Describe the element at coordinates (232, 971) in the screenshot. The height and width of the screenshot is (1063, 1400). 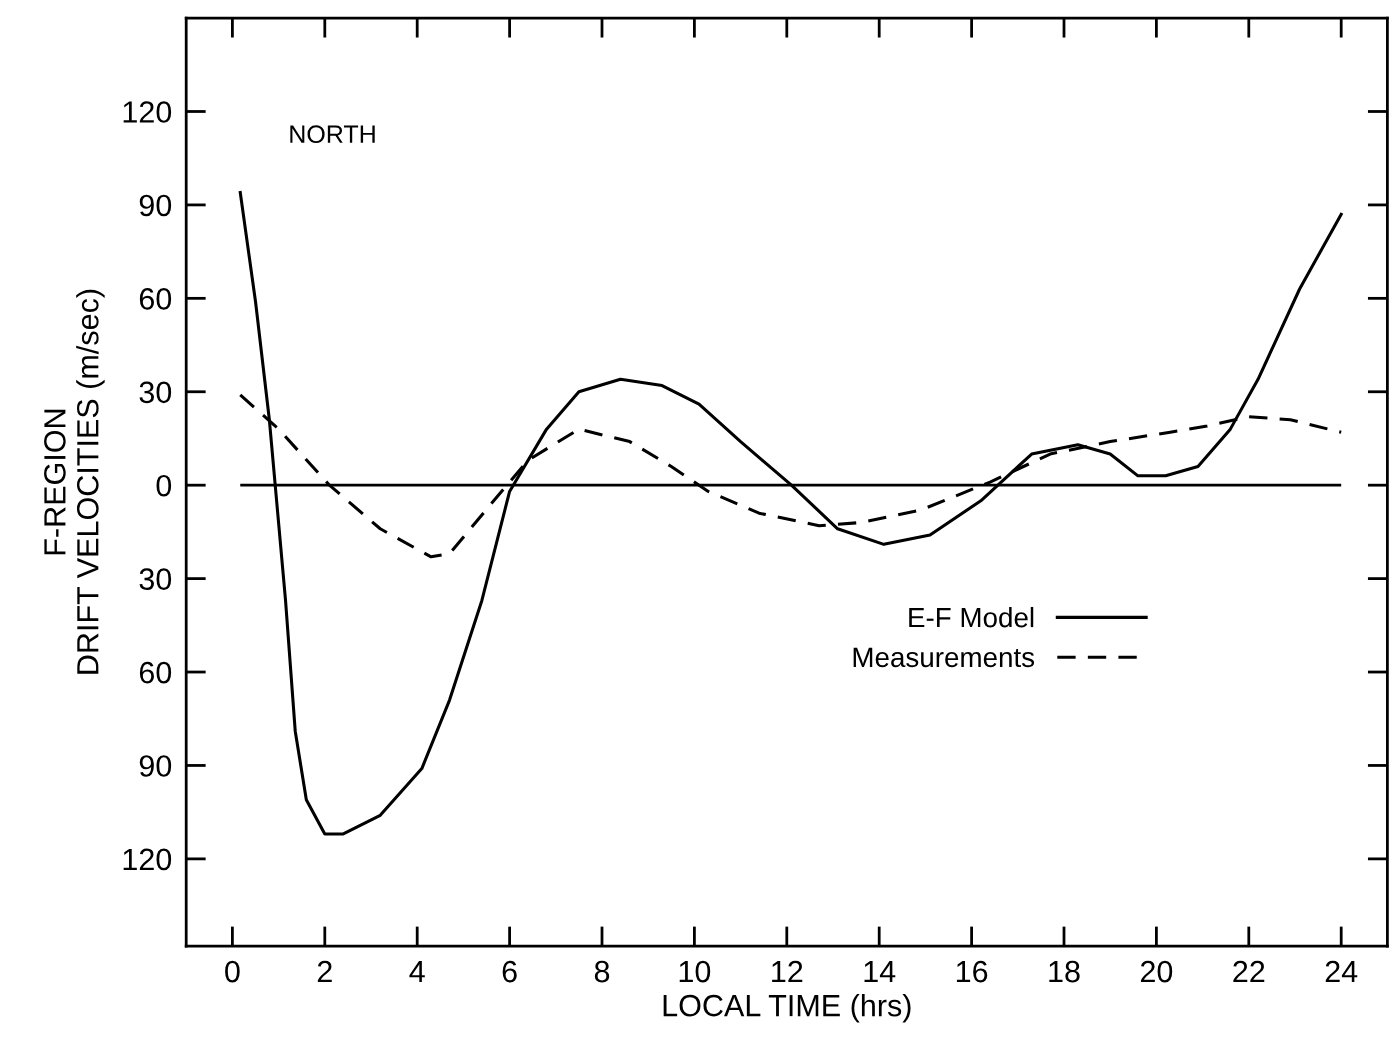
I see `x-tick-label: 0` at that location.